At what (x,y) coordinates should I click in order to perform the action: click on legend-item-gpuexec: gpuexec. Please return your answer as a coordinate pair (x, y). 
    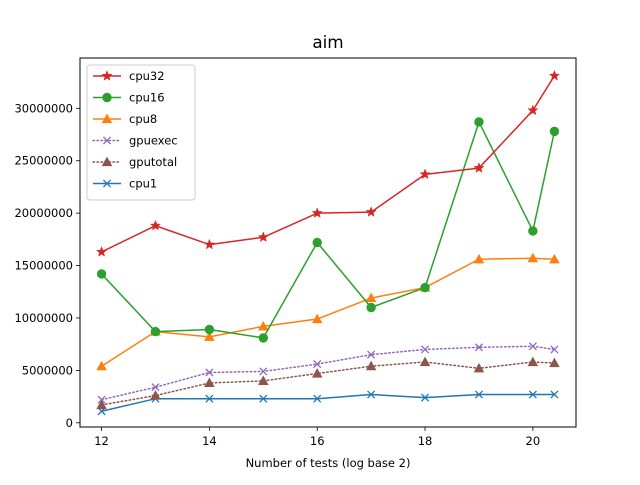
    Looking at the image, I should click on (135, 141).